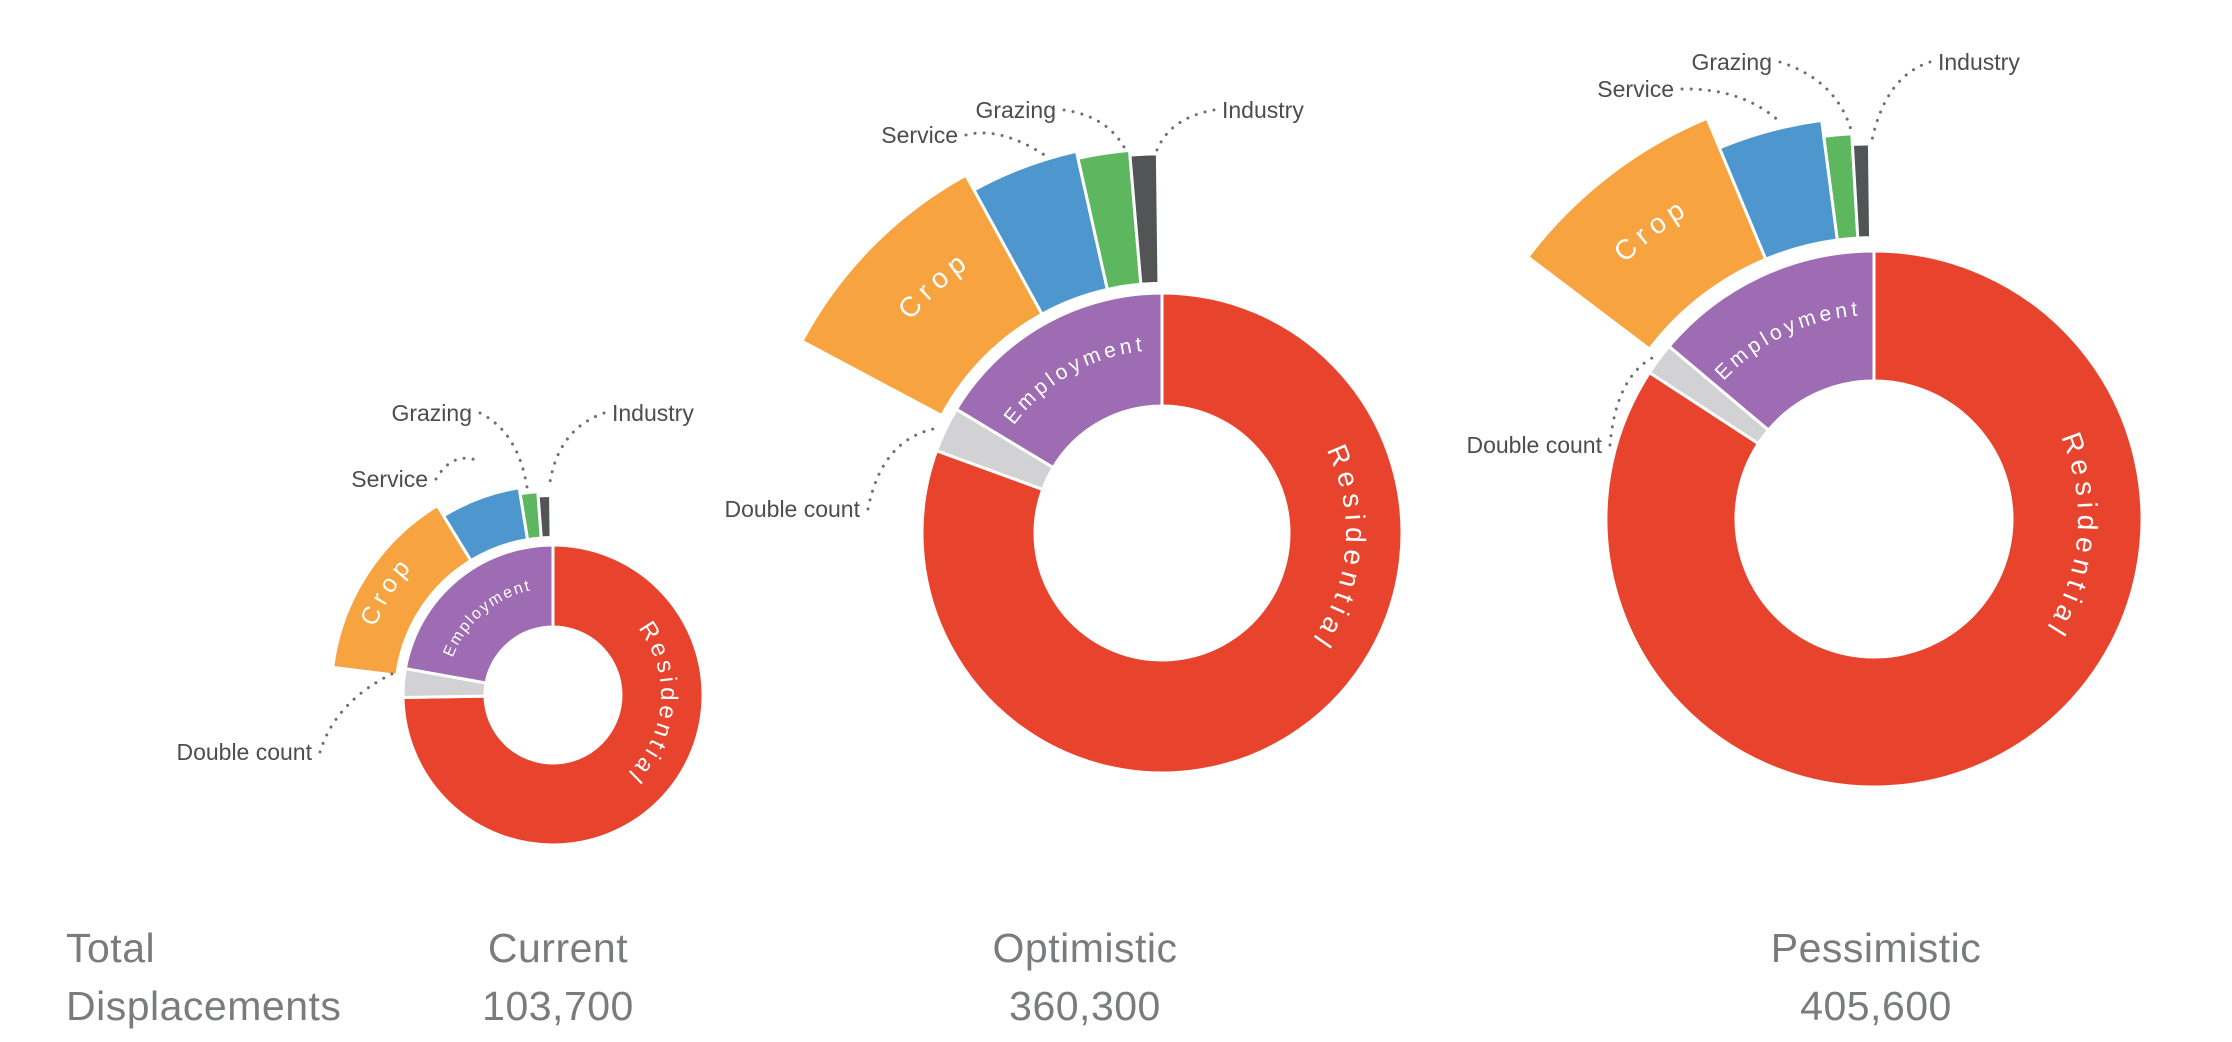  I want to click on label-double_count-optimistic: Double count, so click(792, 509).